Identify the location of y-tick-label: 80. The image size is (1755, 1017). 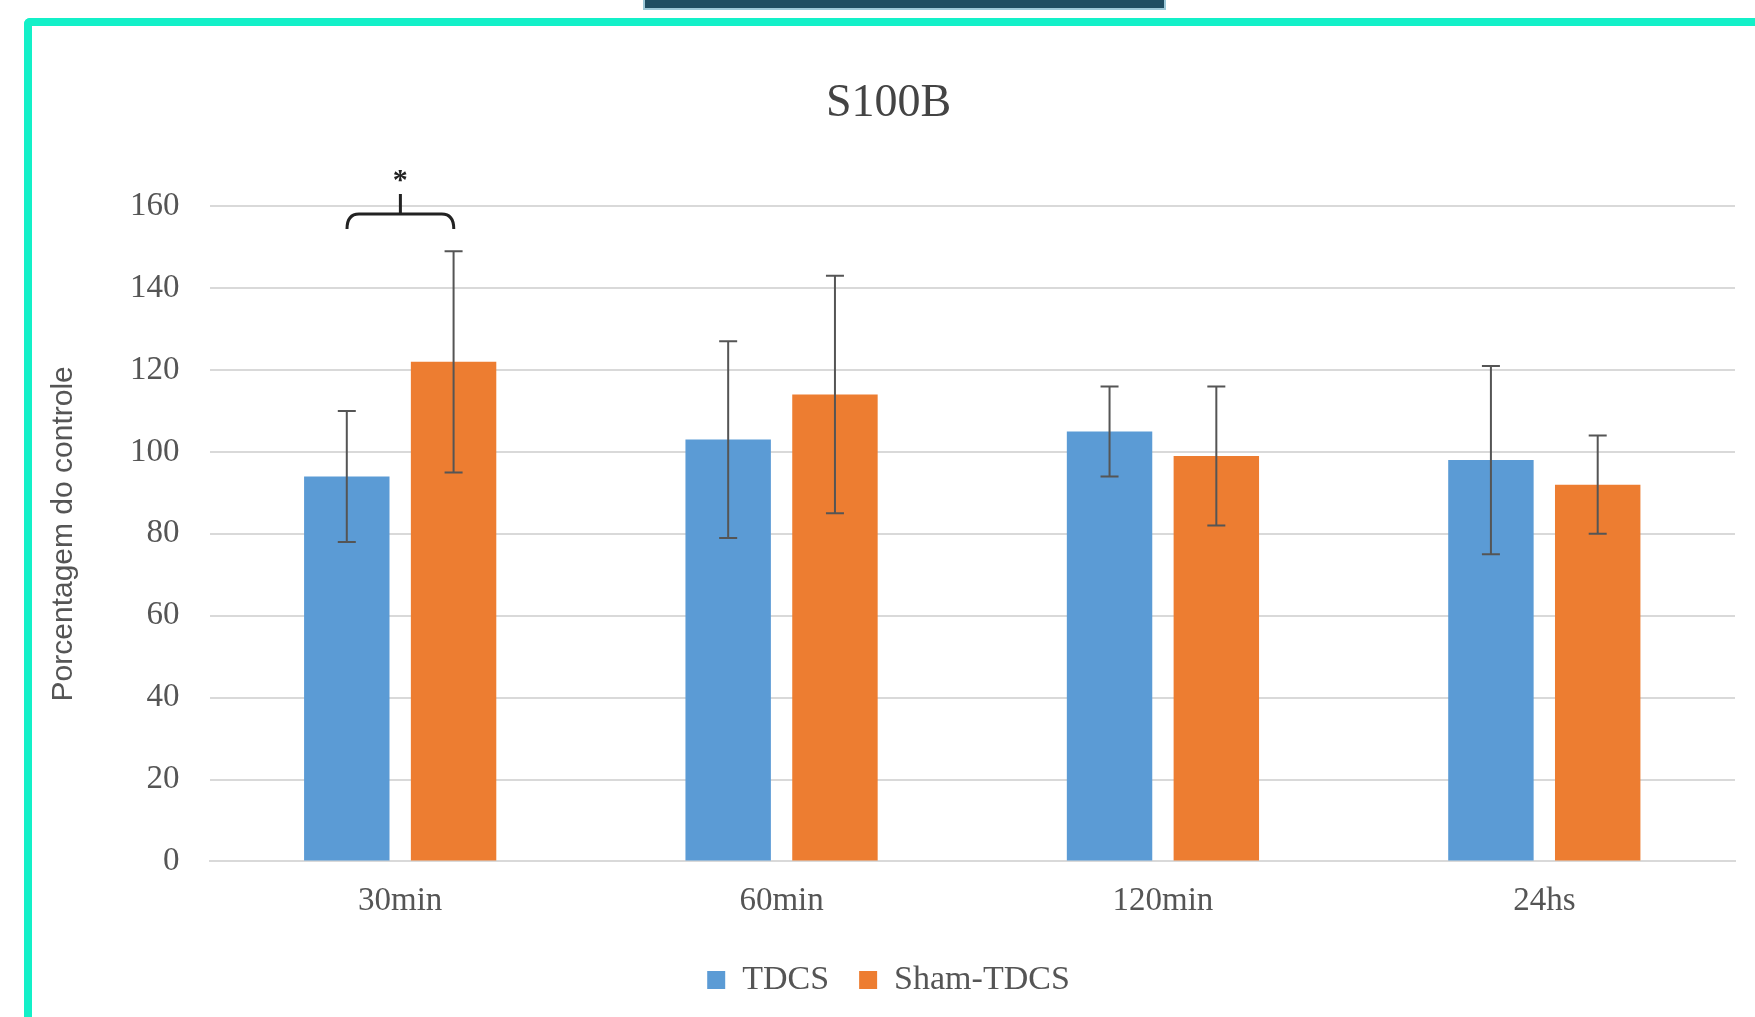
(163, 531).